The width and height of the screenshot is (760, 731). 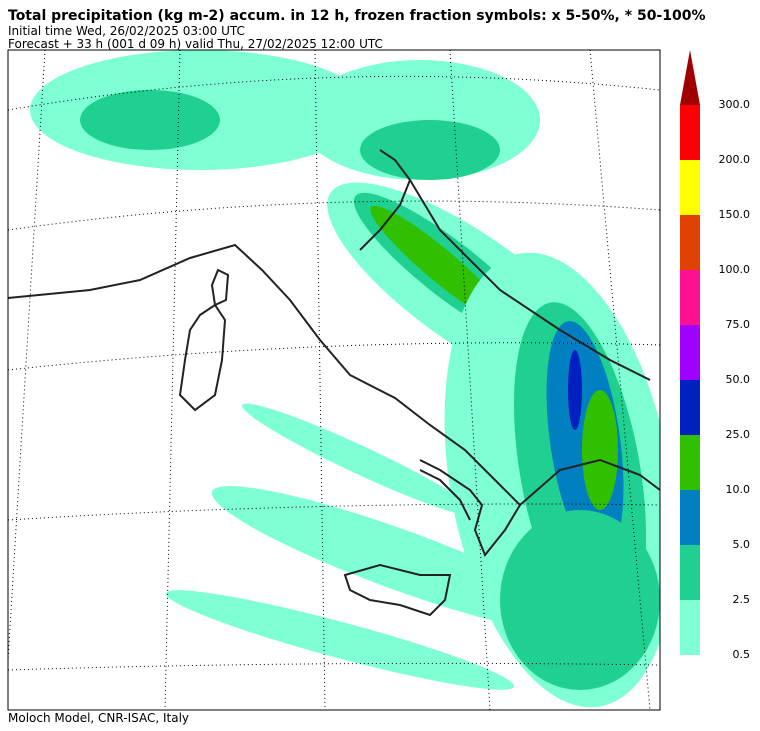 I want to click on colorbar-label: 25.0, so click(x=738, y=434).